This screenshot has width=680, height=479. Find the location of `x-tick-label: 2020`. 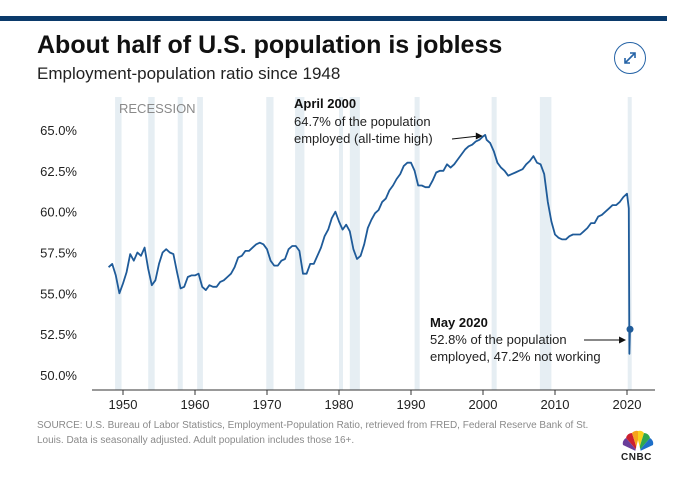

x-tick-label: 2020 is located at coordinates (627, 404).